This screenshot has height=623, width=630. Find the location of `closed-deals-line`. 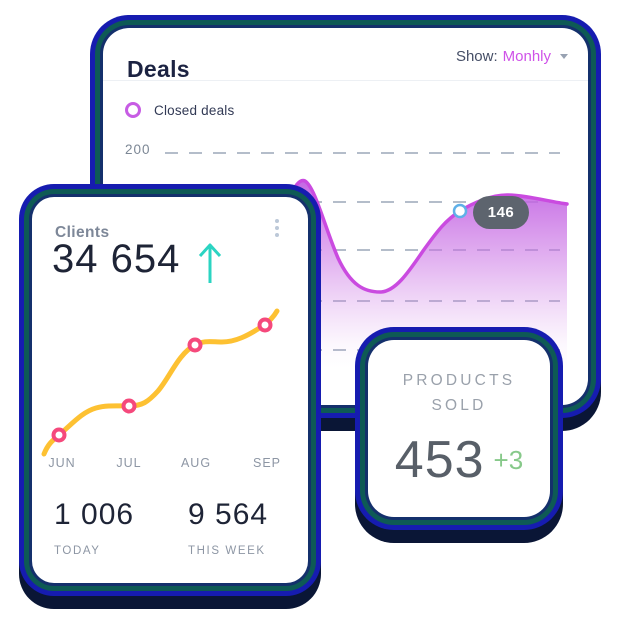

closed-deals-line is located at coordinates (421, 236).